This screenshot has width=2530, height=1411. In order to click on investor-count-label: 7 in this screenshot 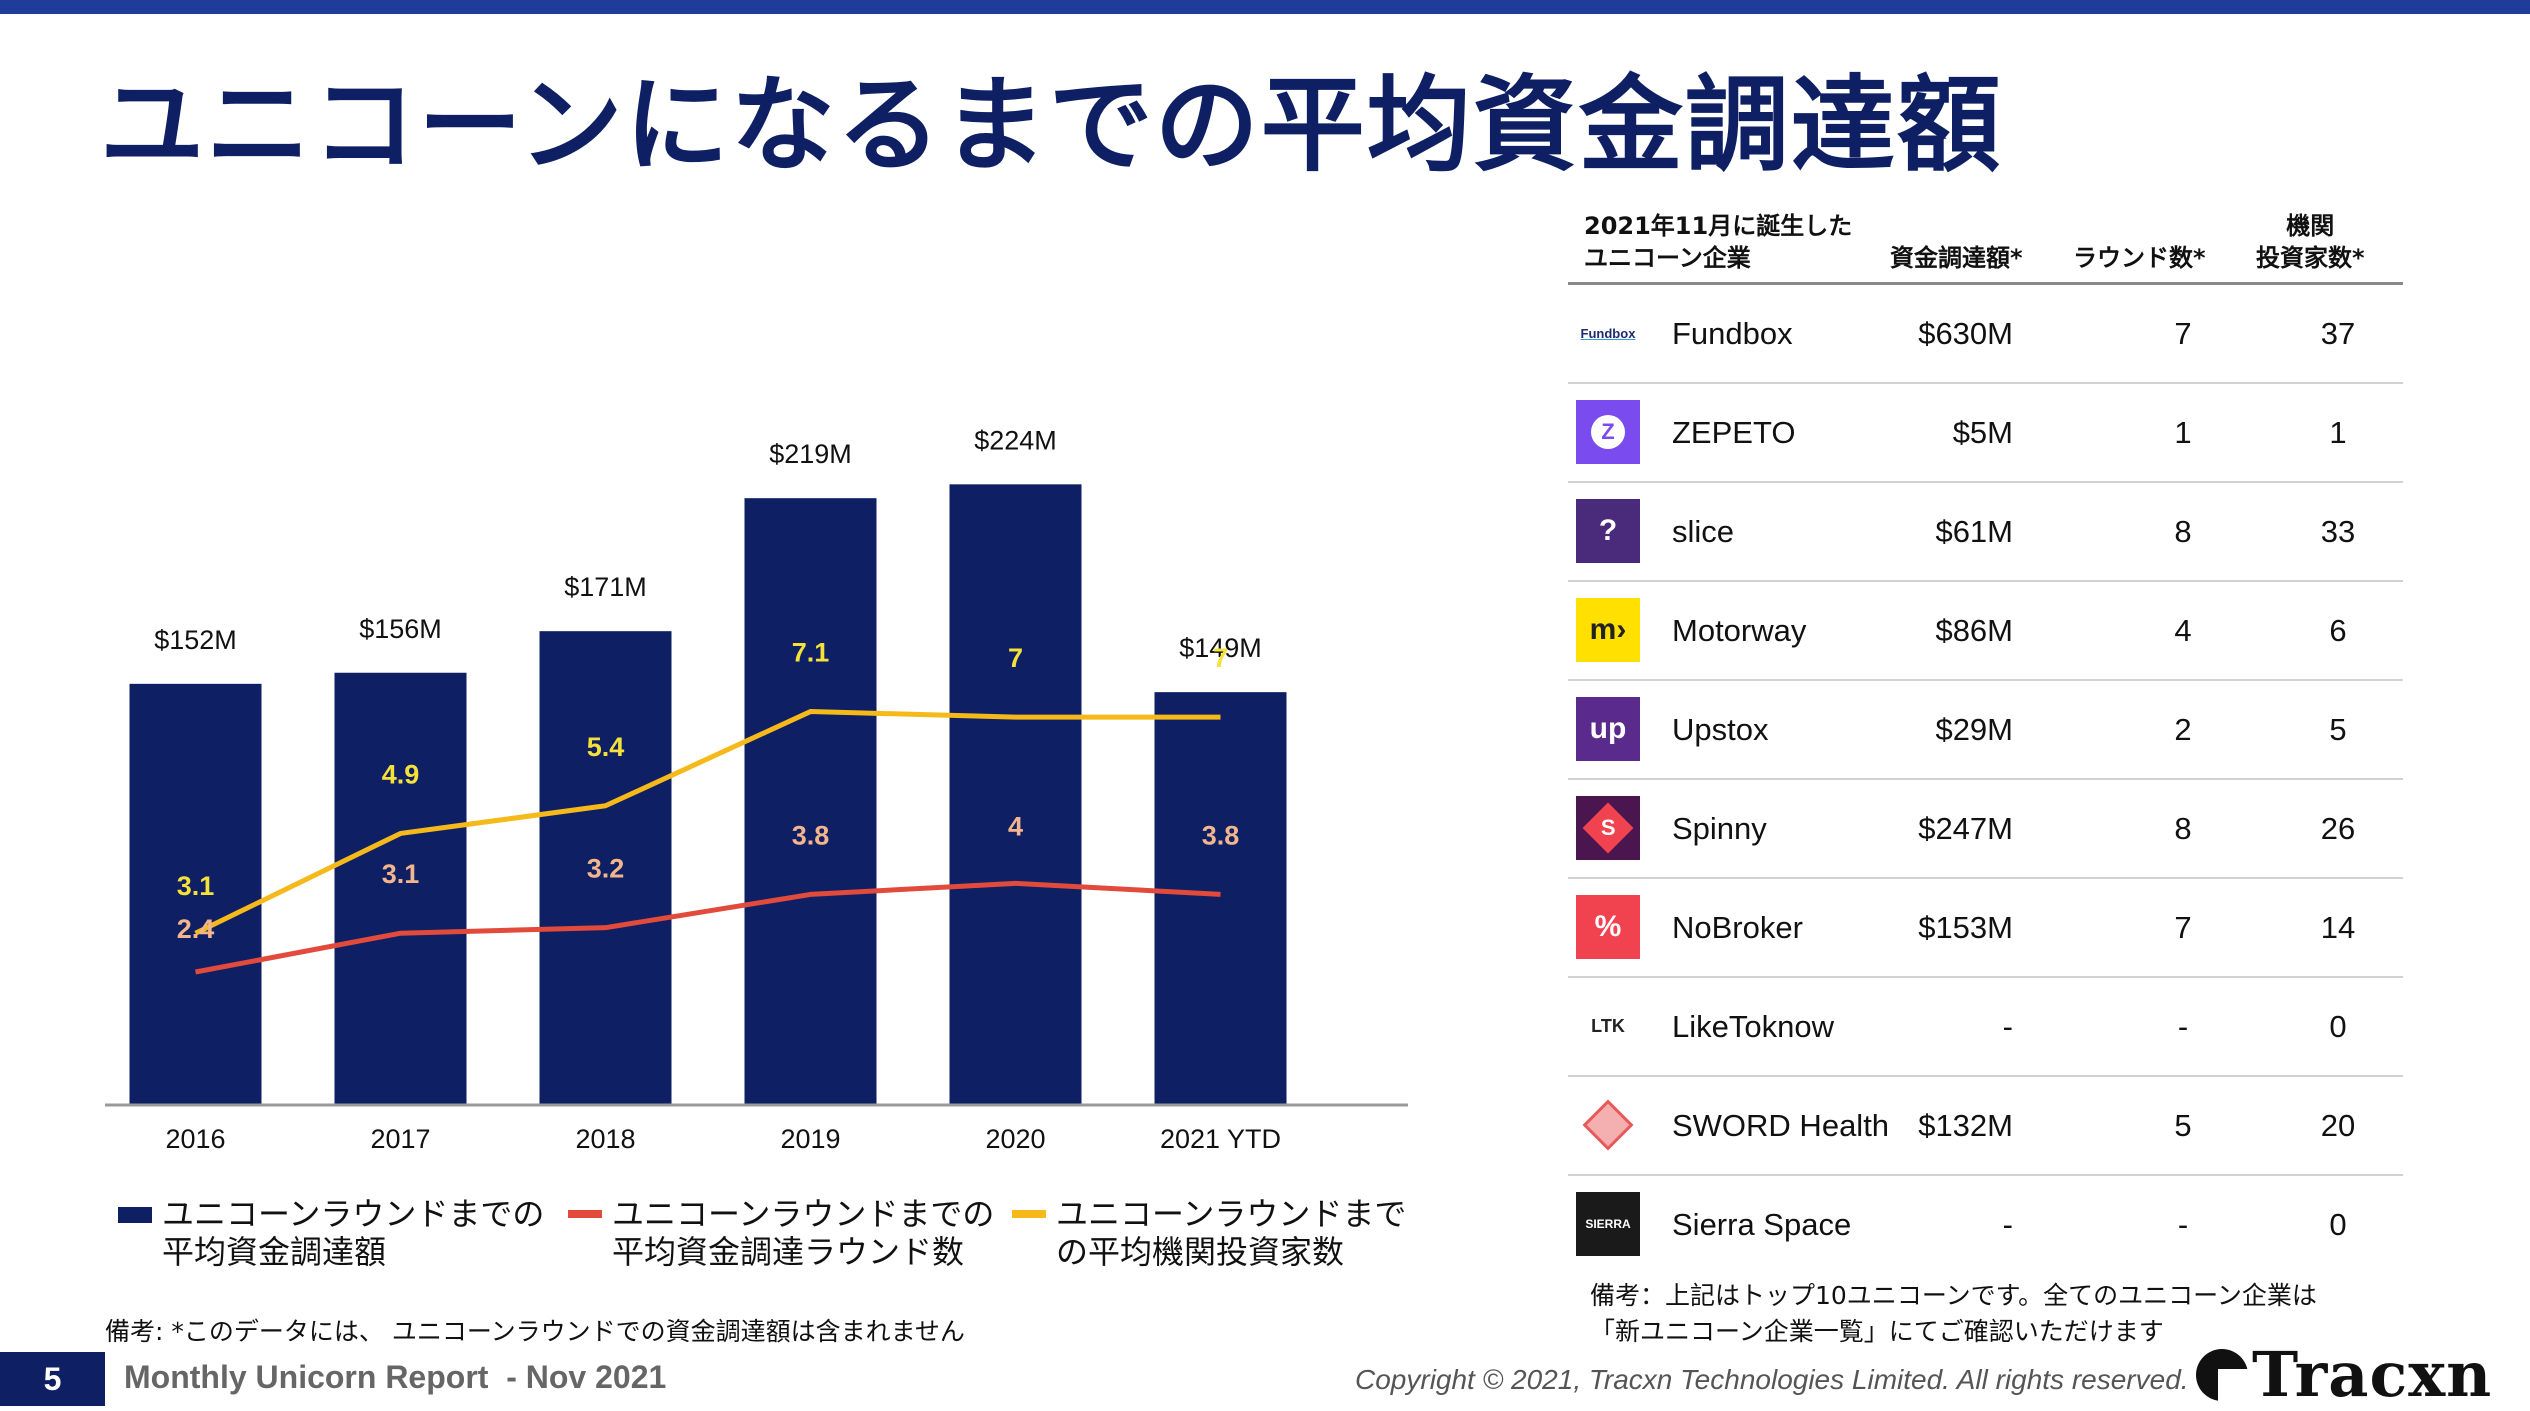, I will do `click(1220, 658)`.